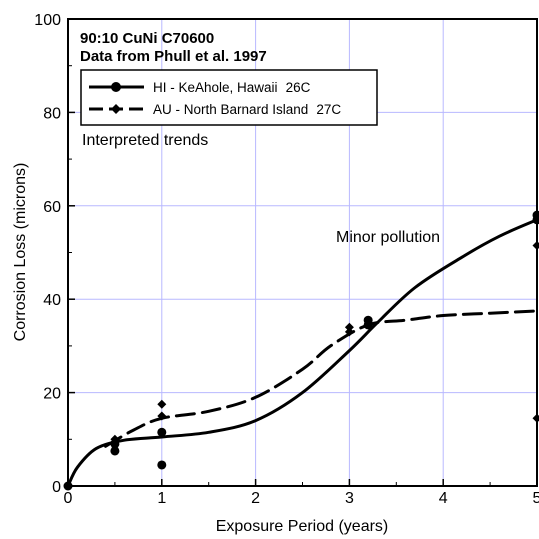  What do you see at coordinates (443, 498) in the screenshot?
I see `x-tick-label: 4` at bounding box center [443, 498].